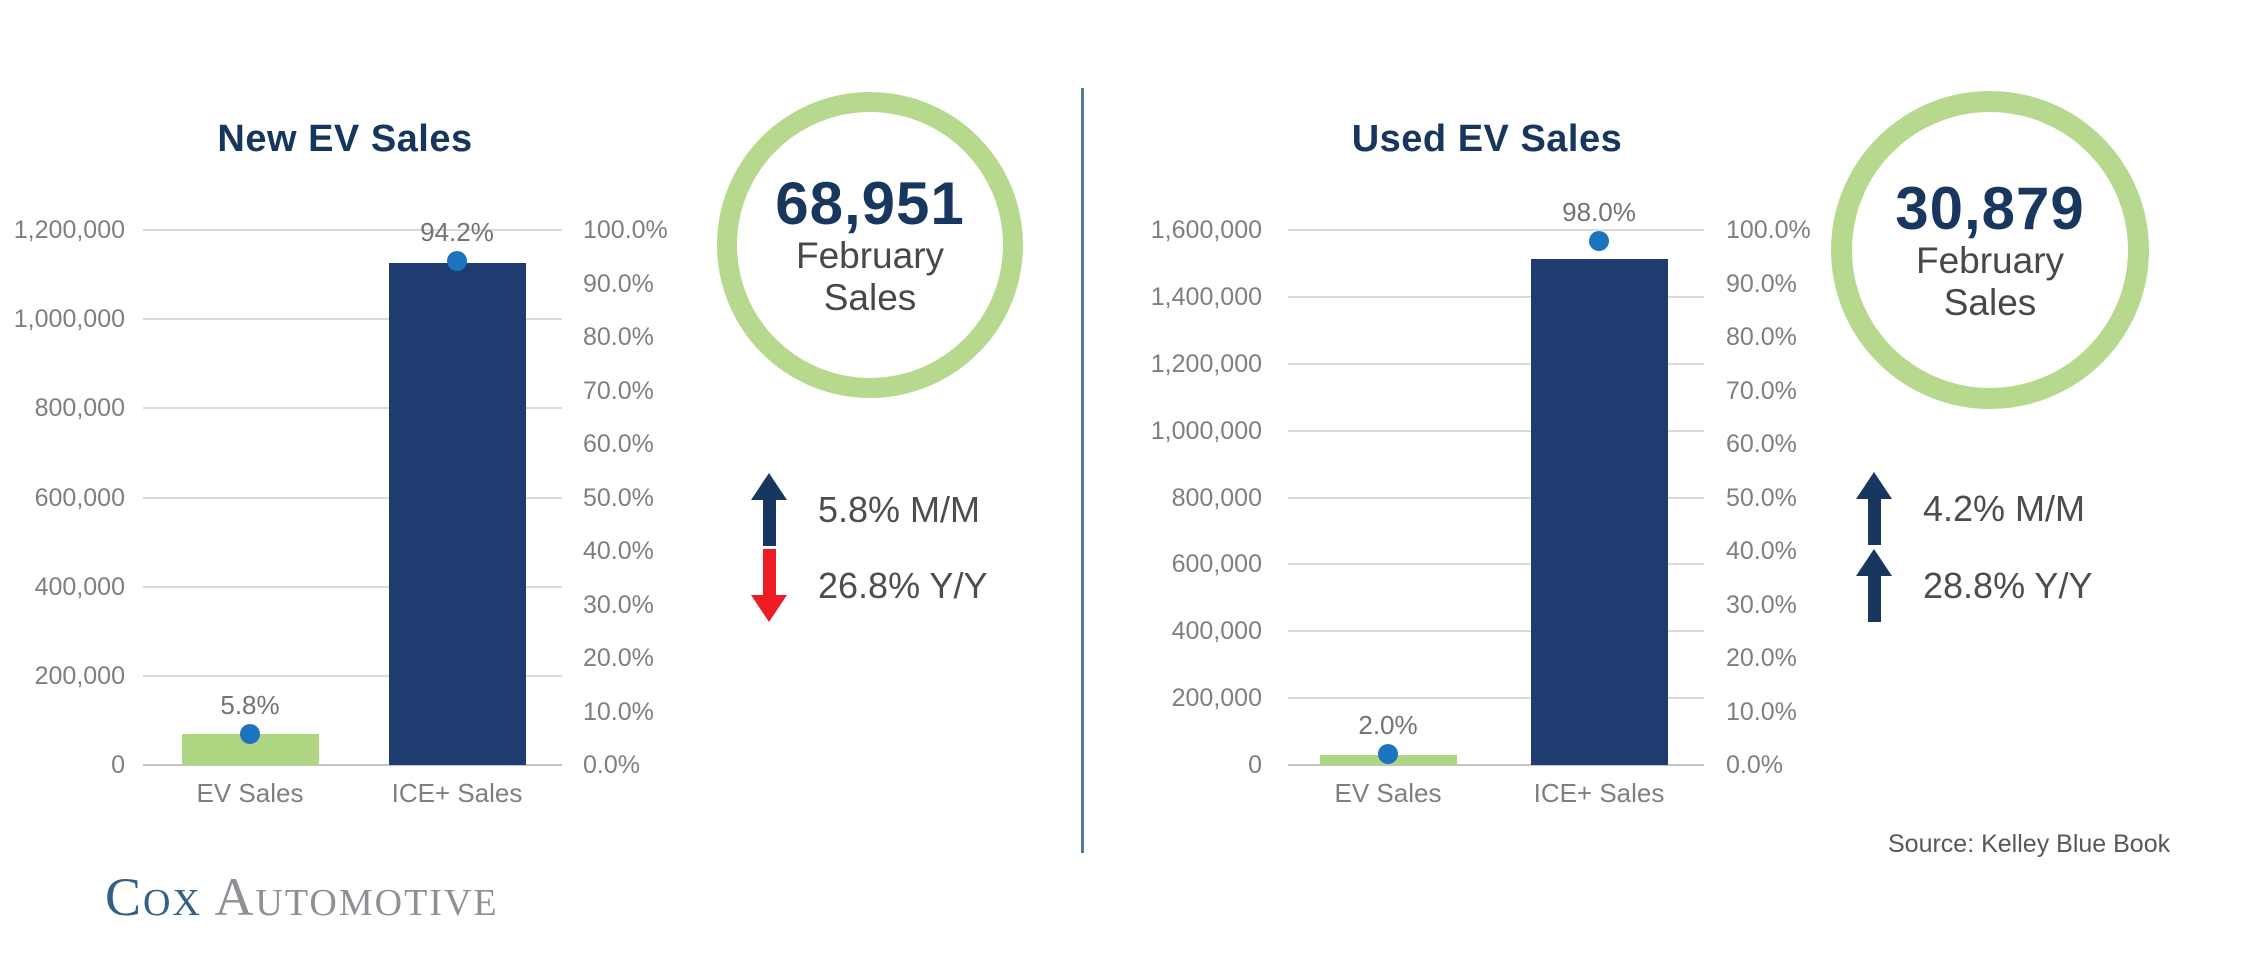  I want to click on trend-label-yy: 28.8% Y/Y, so click(2008, 585).